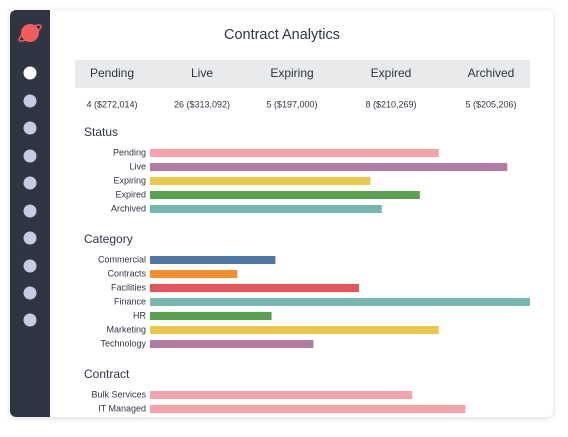 This screenshot has width=568, height=437. I want to click on section-title: Contract, so click(107, 374).